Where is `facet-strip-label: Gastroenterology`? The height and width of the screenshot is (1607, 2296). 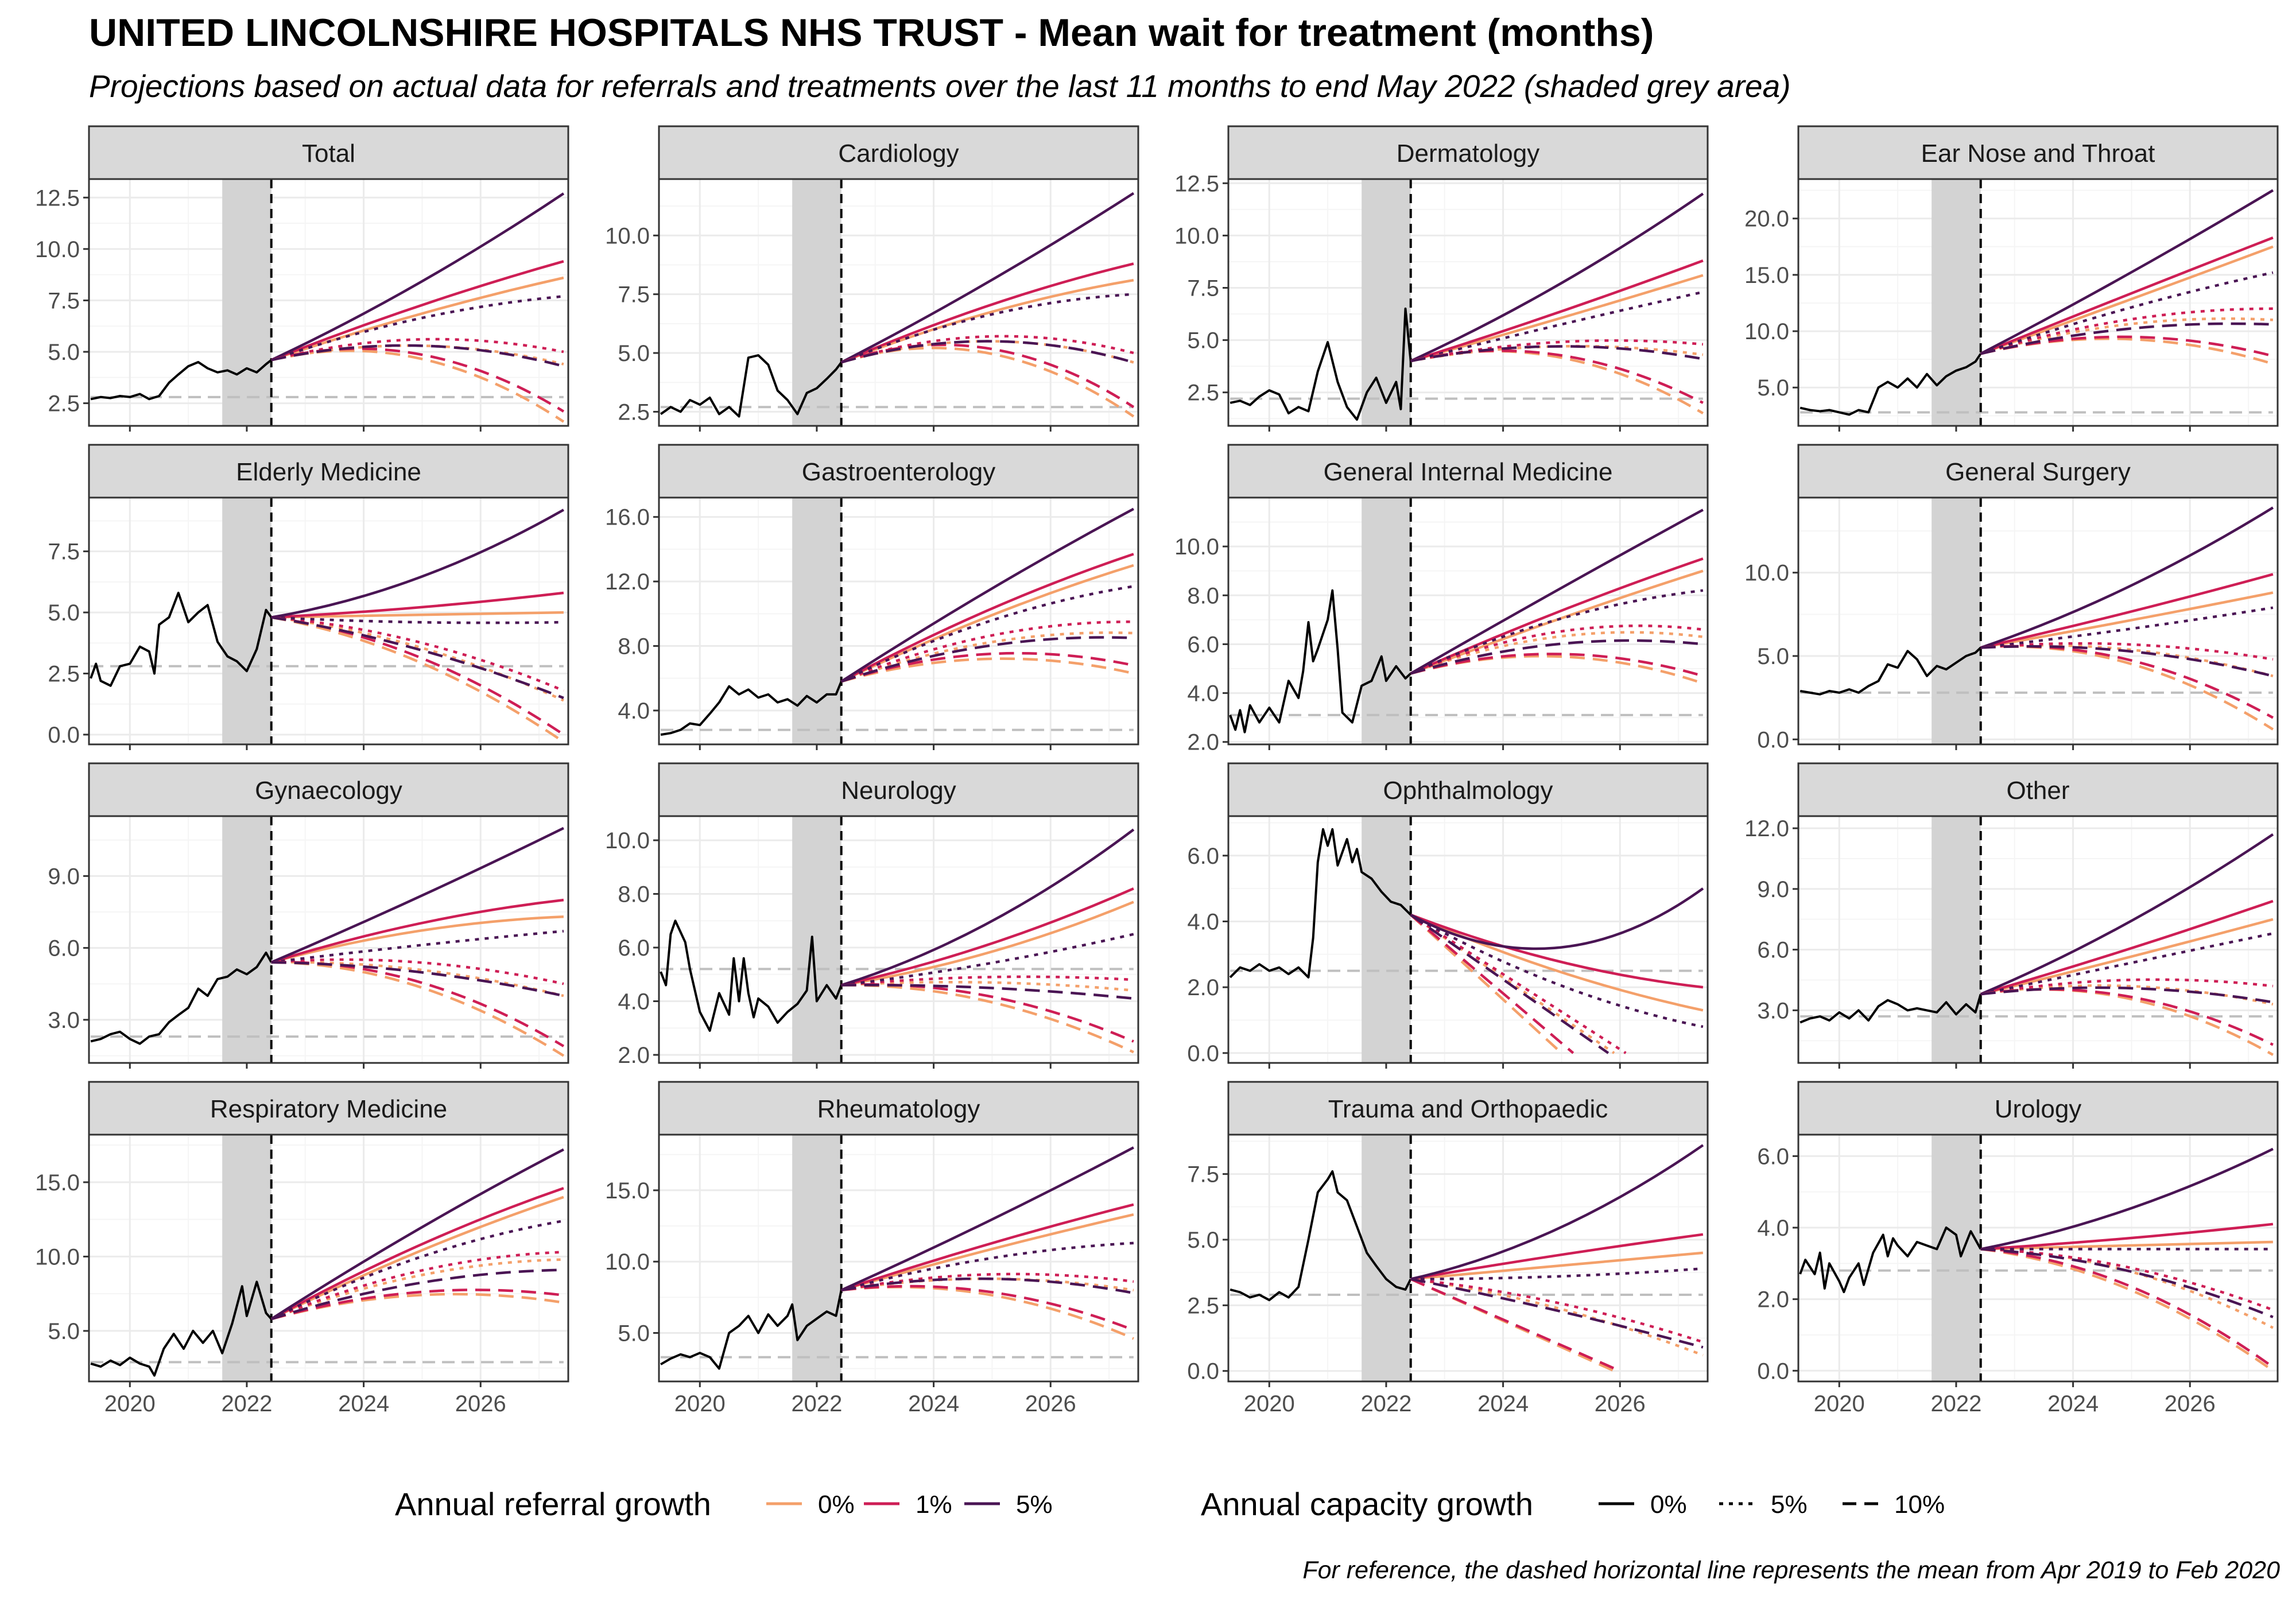 facet-strip-label: Gastroenterology is located at coordinates (899, 472).